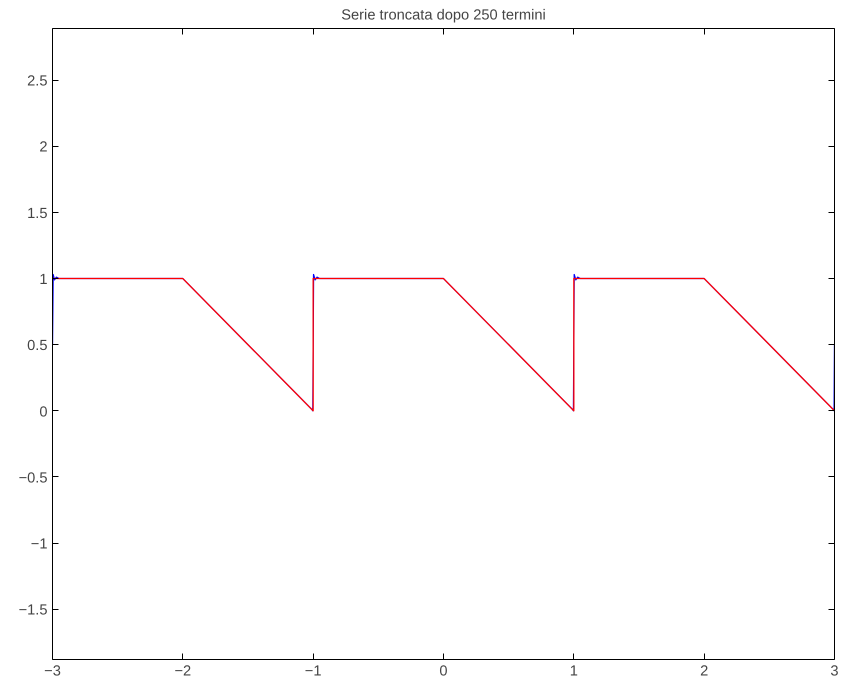  I want to click on x-tick-label: 2, so click(704, 672).